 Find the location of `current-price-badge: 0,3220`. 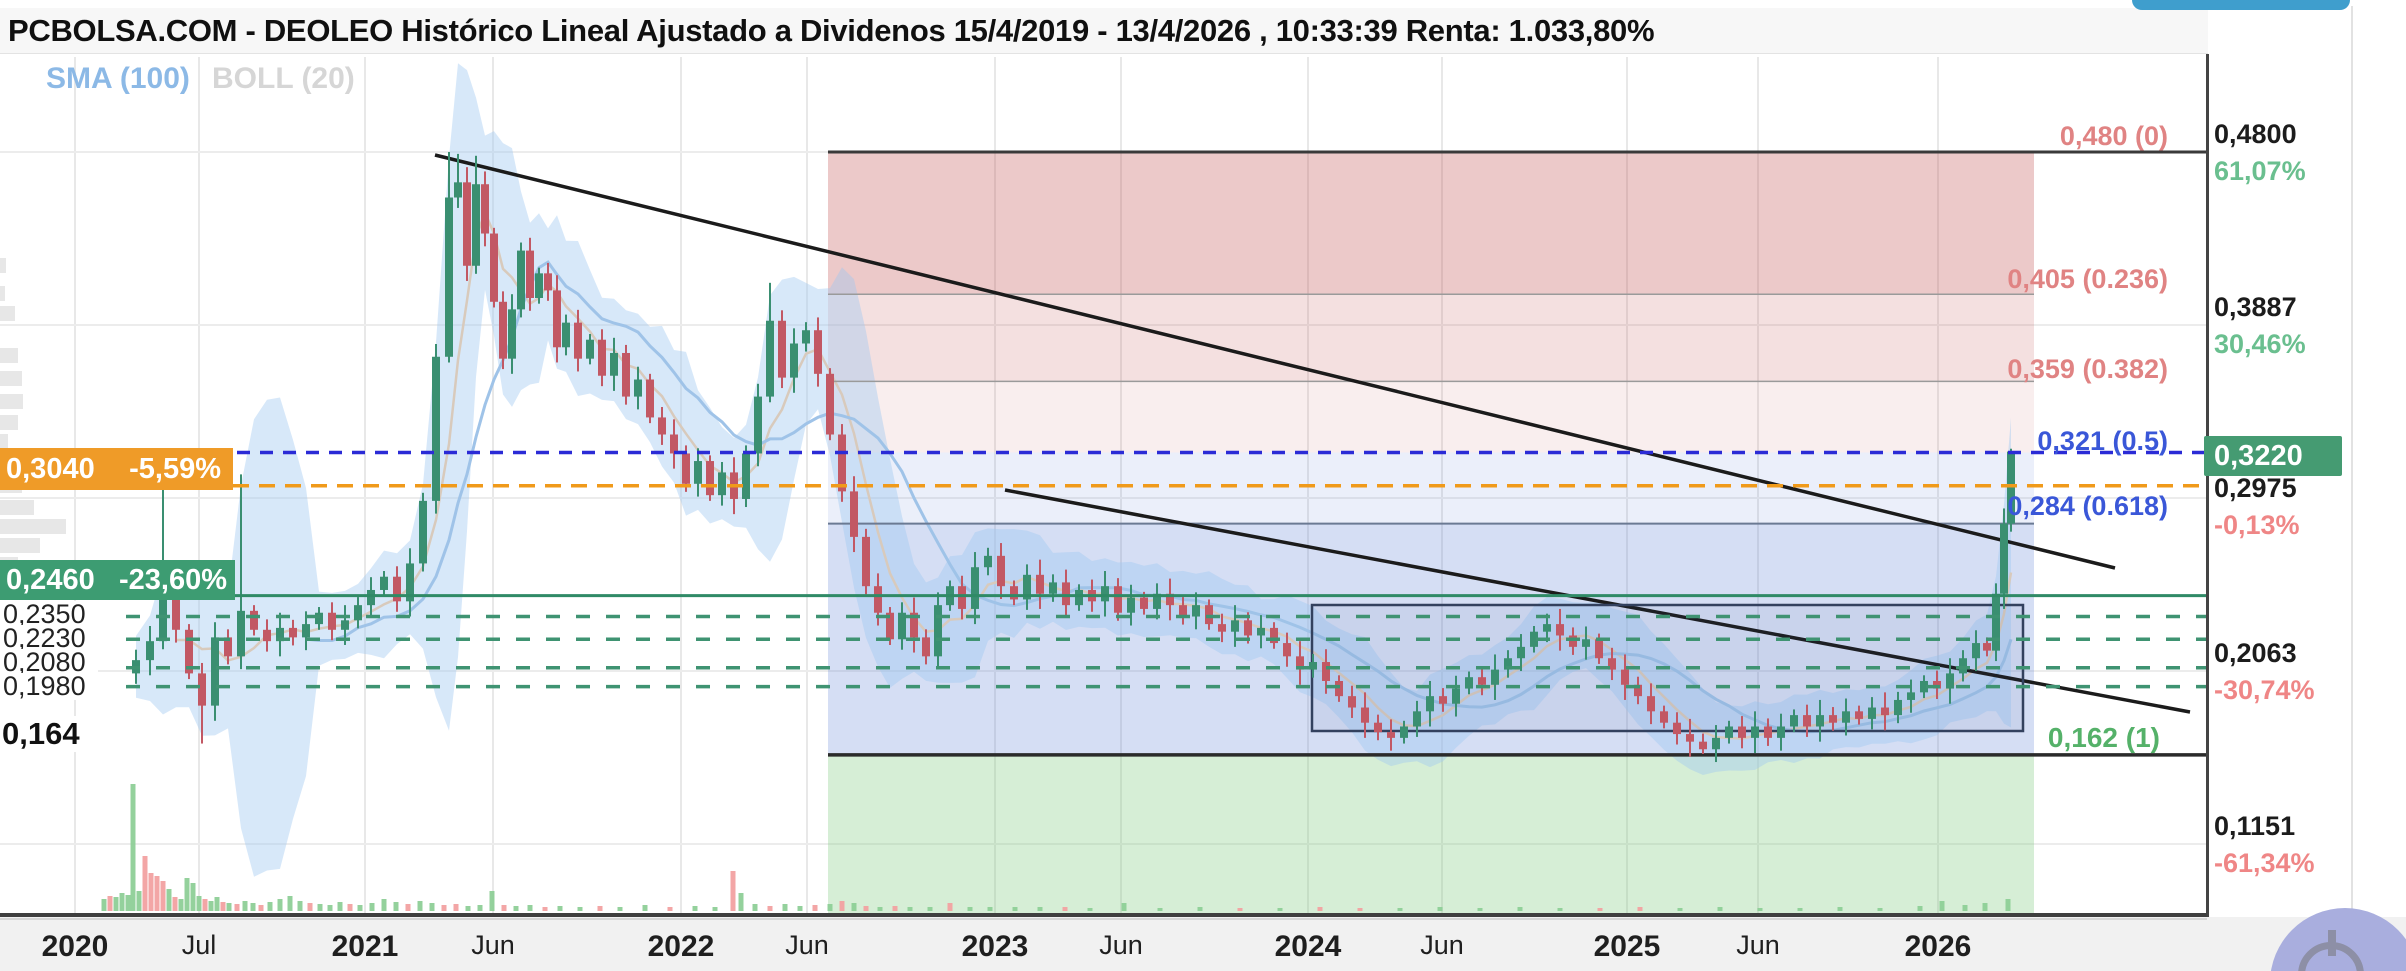

current-price-badge: 0,3220 is located at coordinates (2273, 456).